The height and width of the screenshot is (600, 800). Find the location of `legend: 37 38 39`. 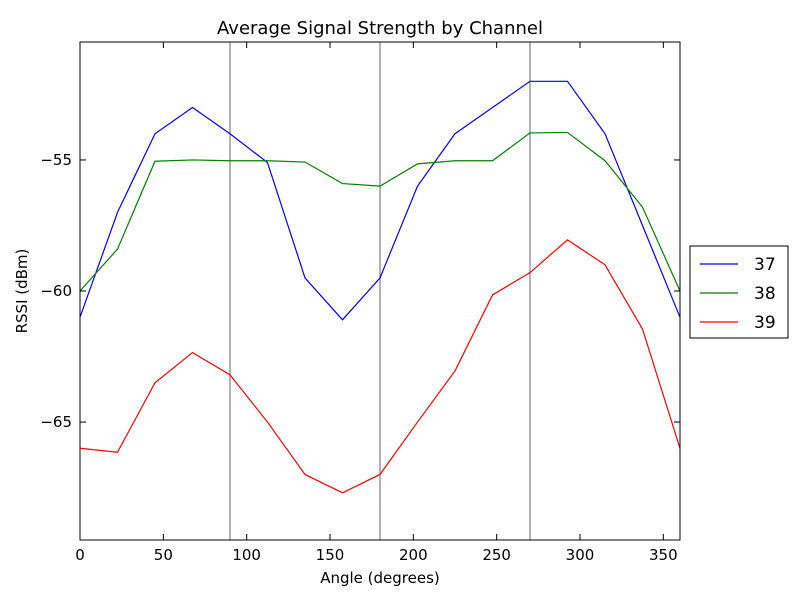

legend: 37 38 39 is located at coordinates (739, 292).